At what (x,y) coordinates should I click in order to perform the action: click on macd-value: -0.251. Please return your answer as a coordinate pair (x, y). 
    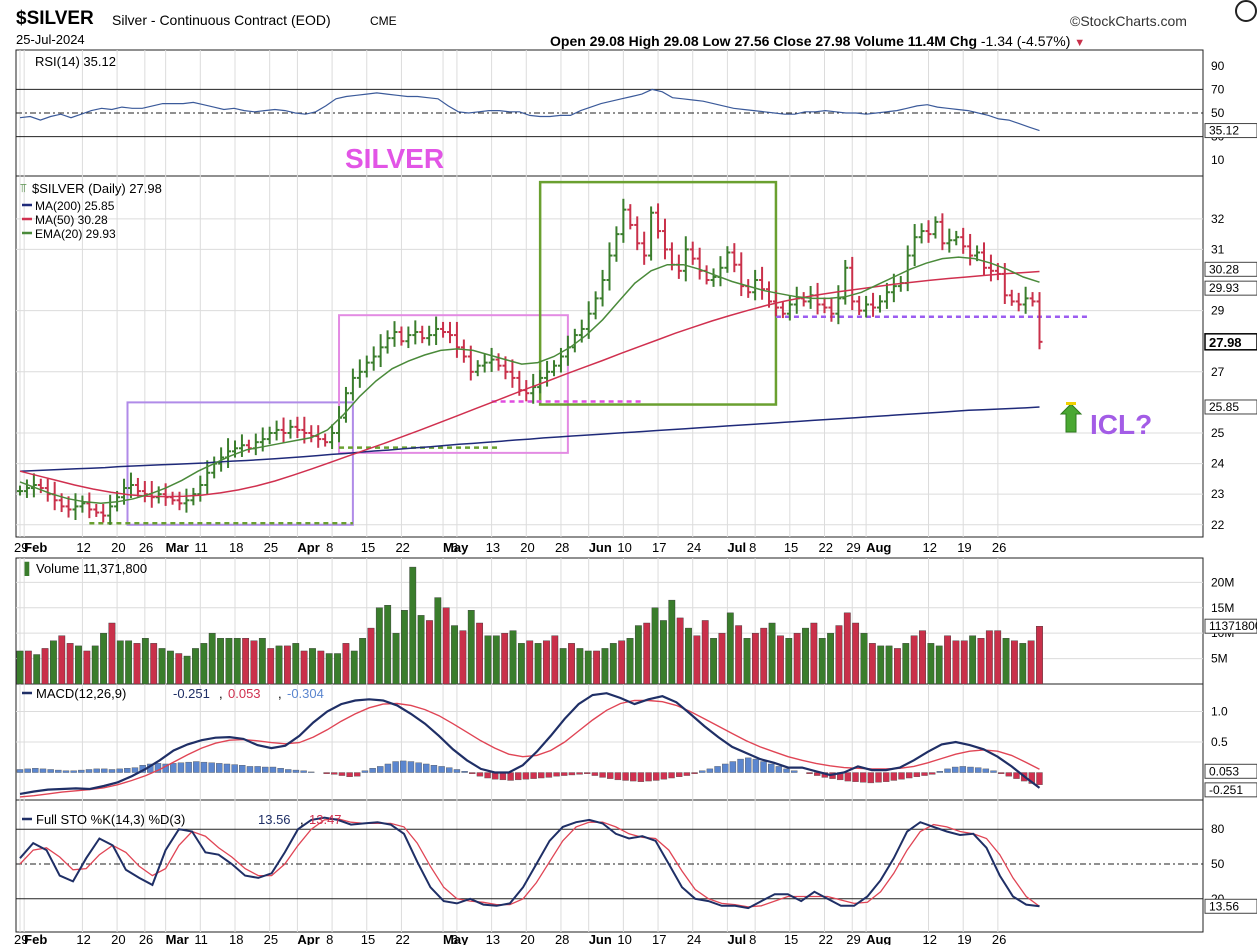
    Looking at the image, I should click on (191, 693).